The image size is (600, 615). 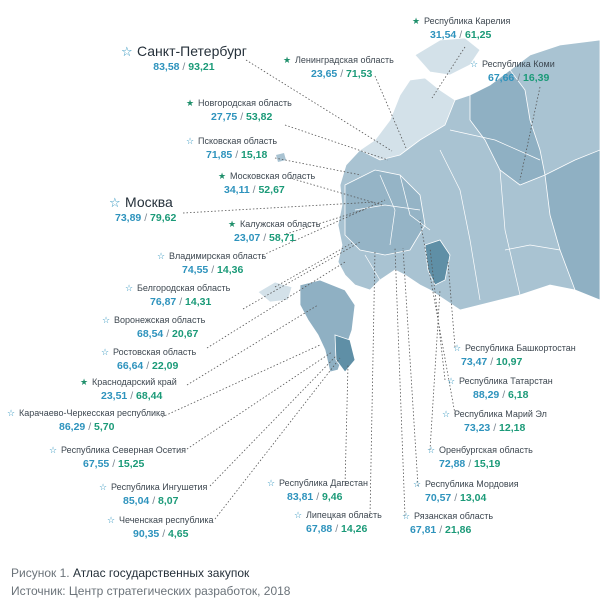 What do you see at coordinates (572, 225) in the screenshot?
I see `urals-region` at bounding box center [572, 225].